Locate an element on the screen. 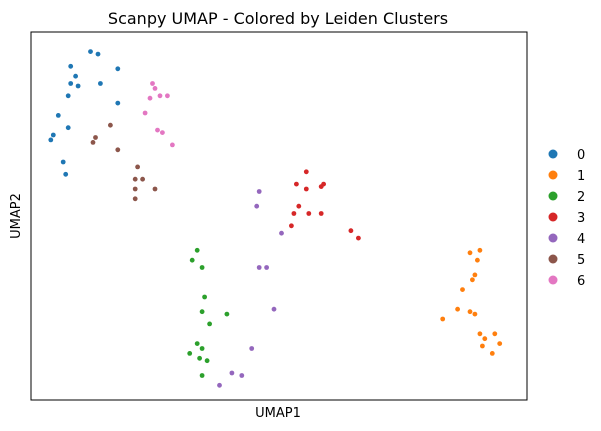  legend-label-5: 5 is located at coordinates (581, 260).